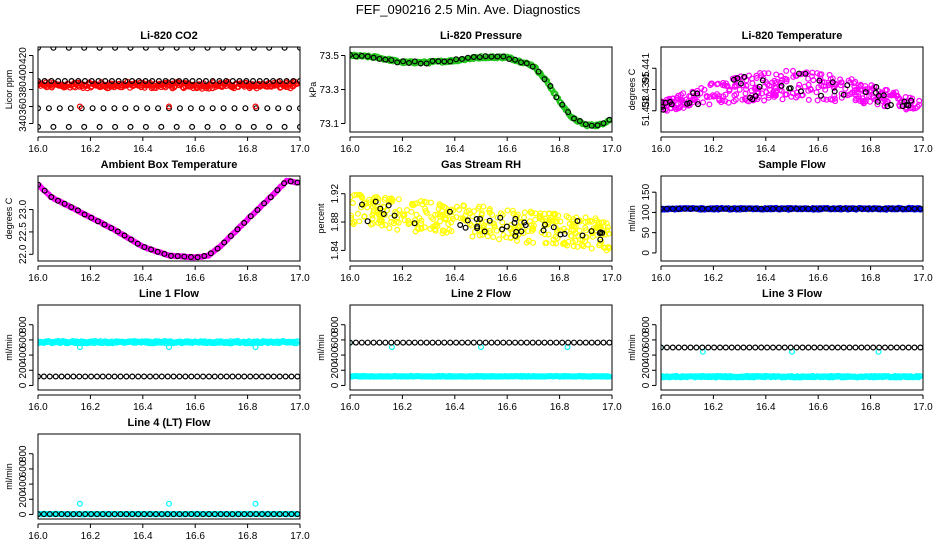  I want to click on panel-title: Ambient Box Temperature, so click(169, 165).